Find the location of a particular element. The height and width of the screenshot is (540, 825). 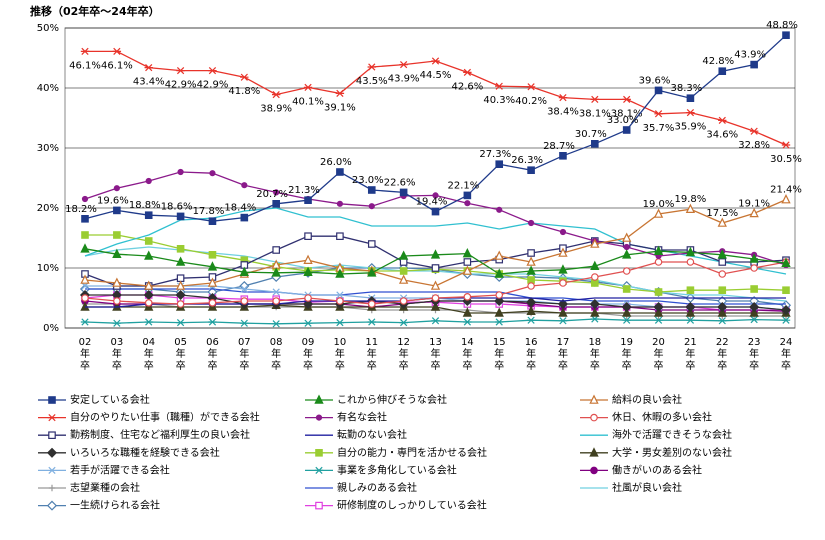

x-tick-label: 15年卒 is located at coordinates (499, 354).